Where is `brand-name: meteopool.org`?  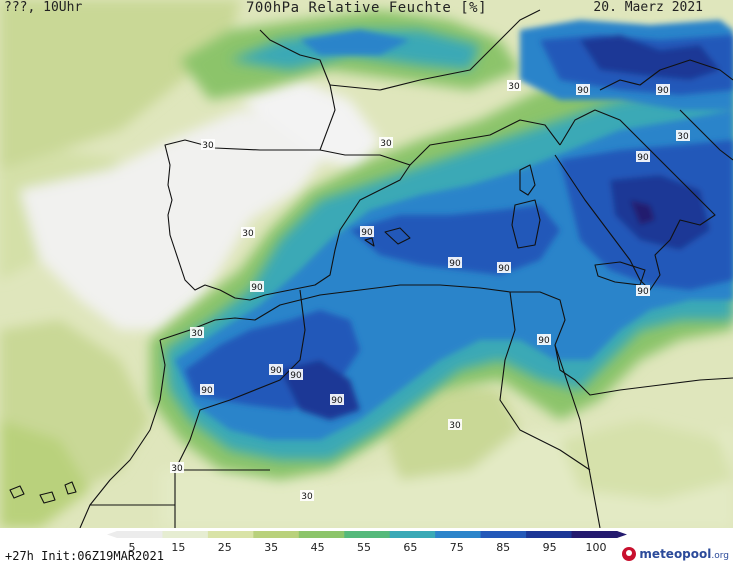
brand-name: meteopool.org is located at coordinates (684, 554).